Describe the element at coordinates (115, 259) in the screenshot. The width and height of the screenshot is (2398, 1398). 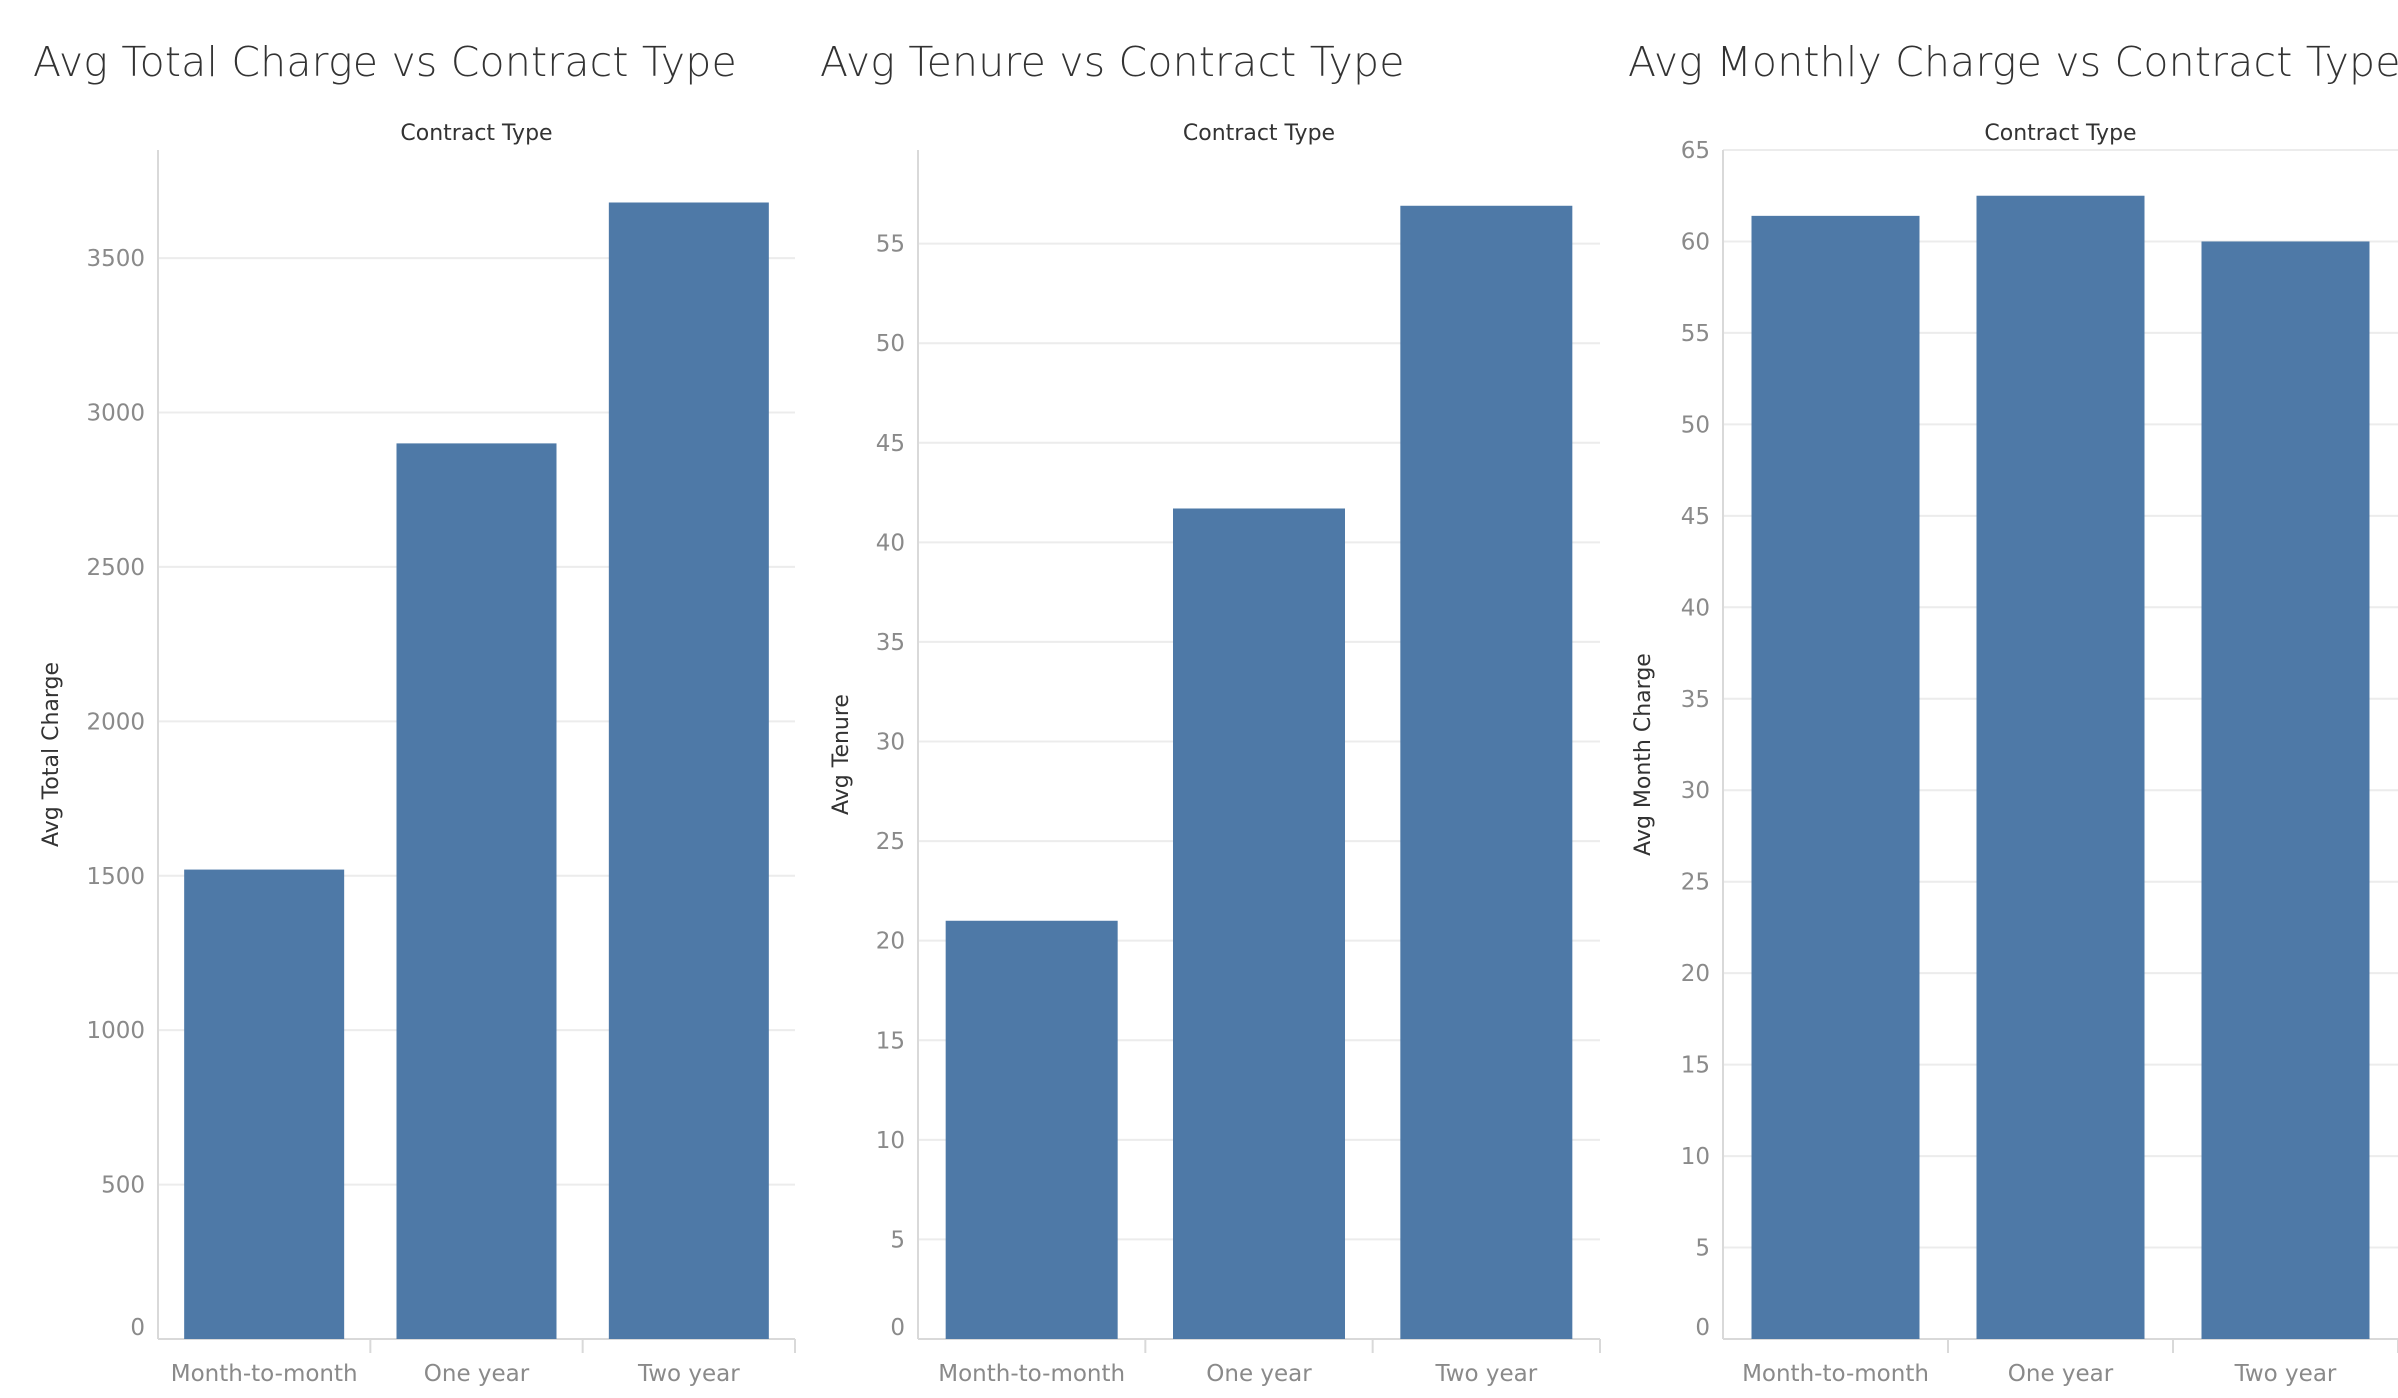
I see `y-tick-label: 3500` at that location.